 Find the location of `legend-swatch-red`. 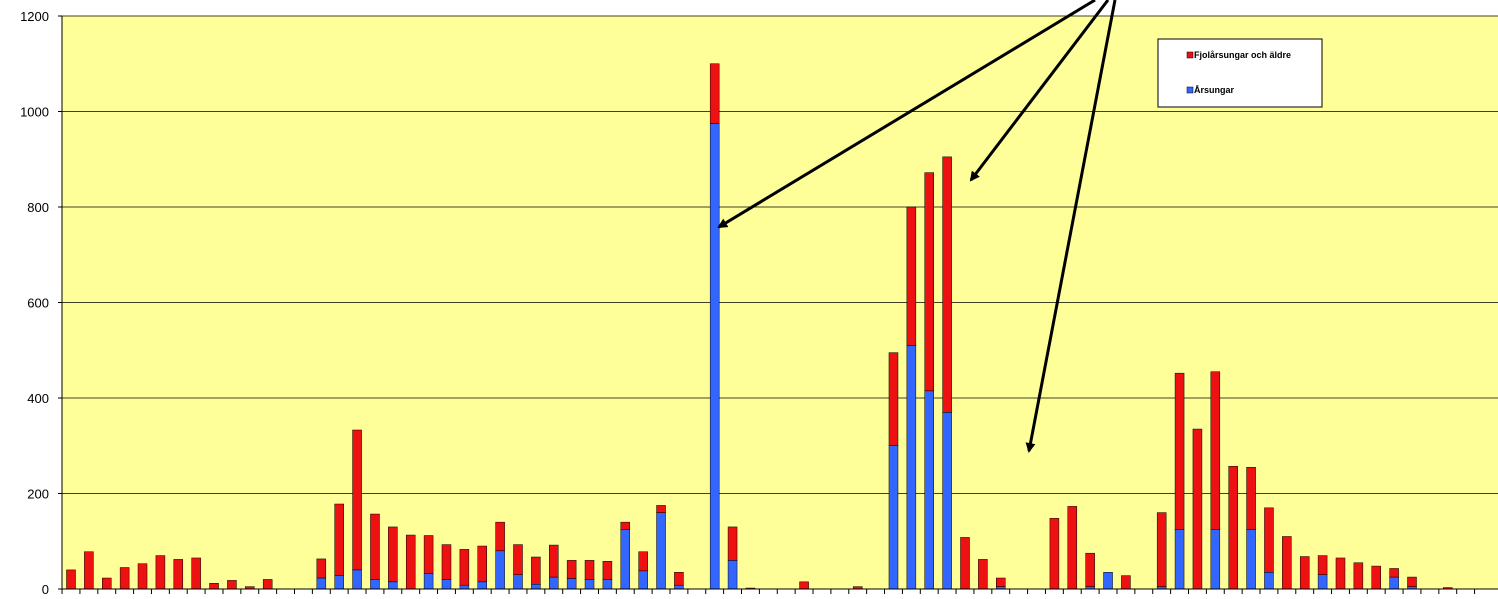

legend-swatch-red is located at coordinates (1190, 55).